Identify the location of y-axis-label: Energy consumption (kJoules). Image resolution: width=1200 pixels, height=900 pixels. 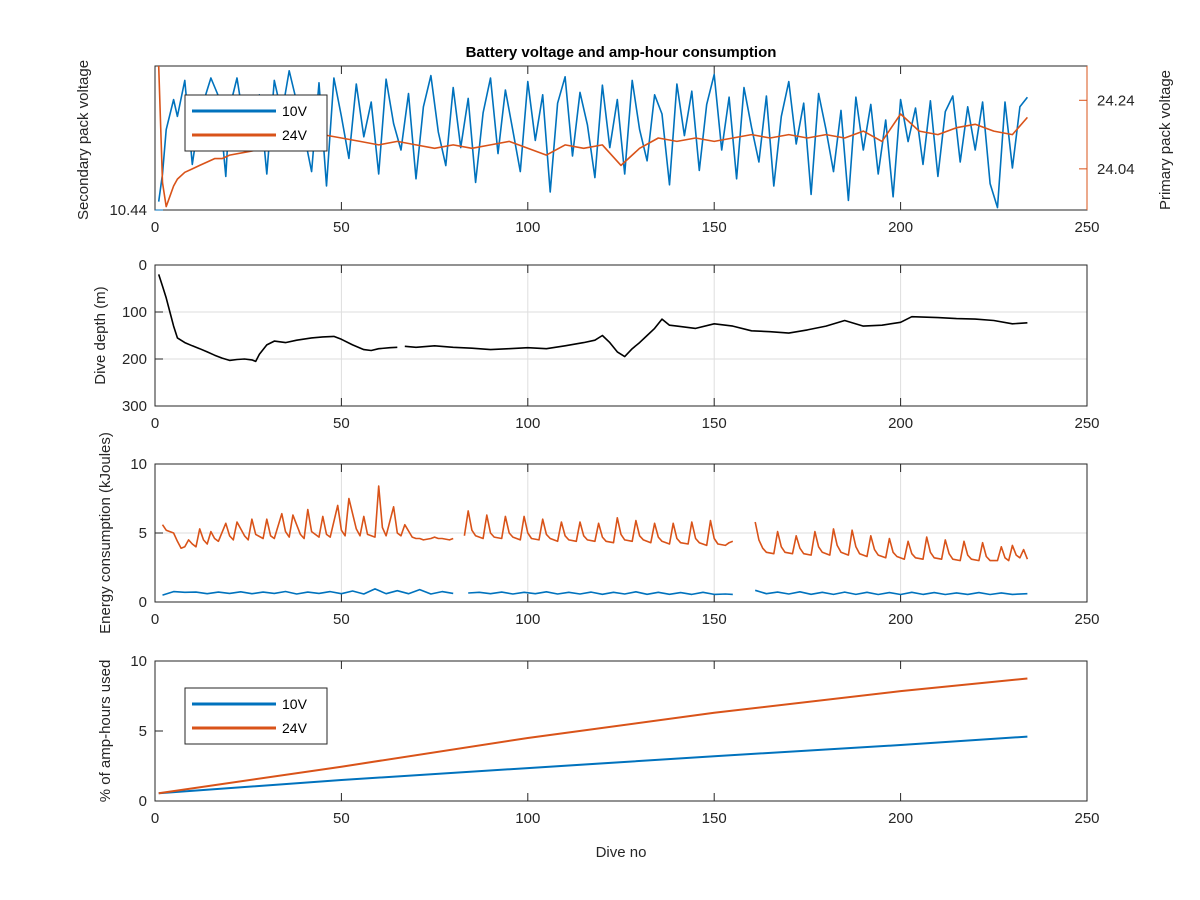
(105, 533).